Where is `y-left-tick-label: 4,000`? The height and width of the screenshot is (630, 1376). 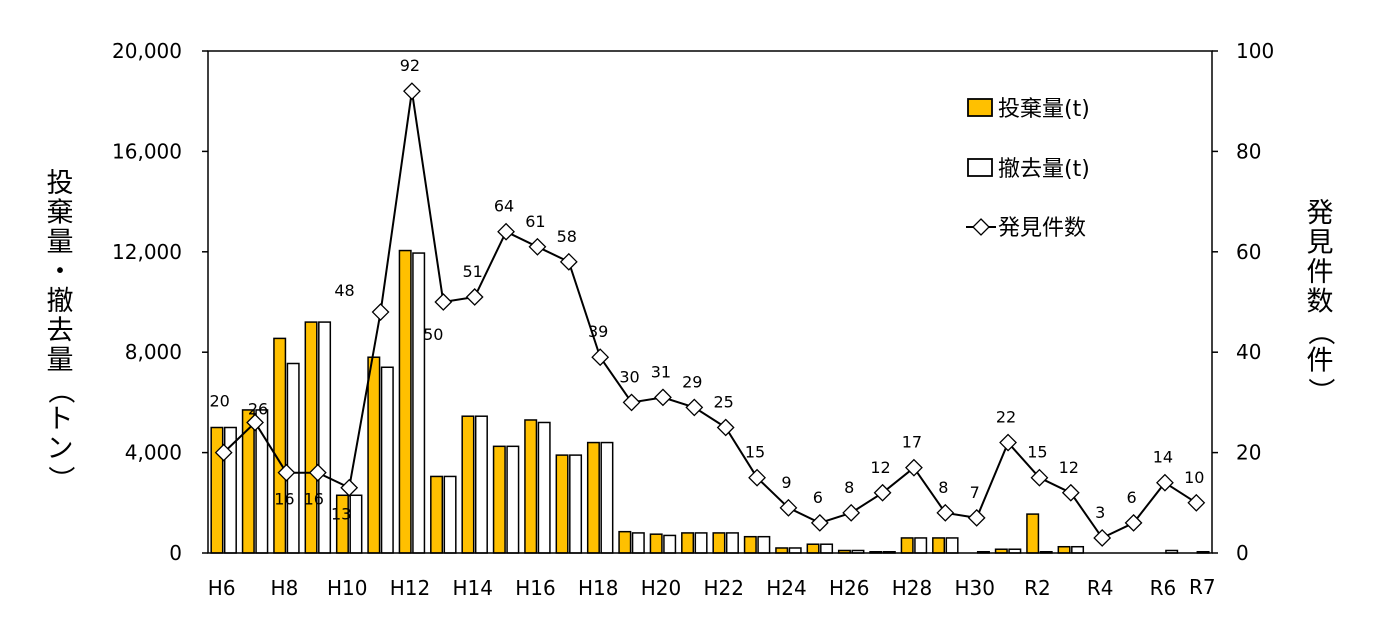
y-left-tick-label: 4,000 is located at coordinates (153, 453).